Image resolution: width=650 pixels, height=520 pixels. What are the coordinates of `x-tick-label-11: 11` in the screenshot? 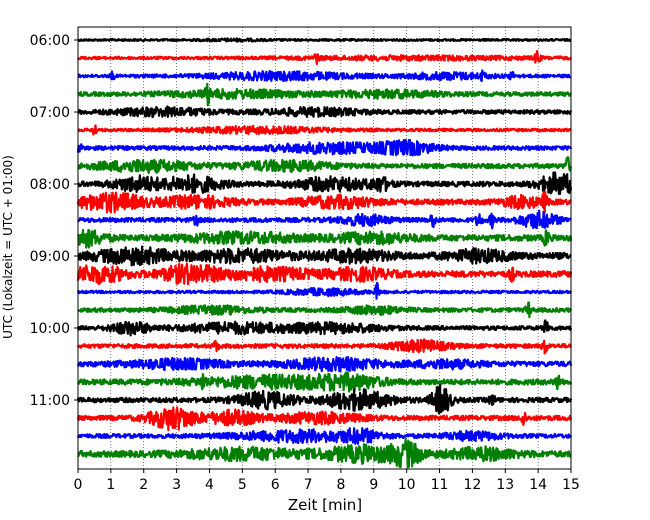 It's located at (440, 485).